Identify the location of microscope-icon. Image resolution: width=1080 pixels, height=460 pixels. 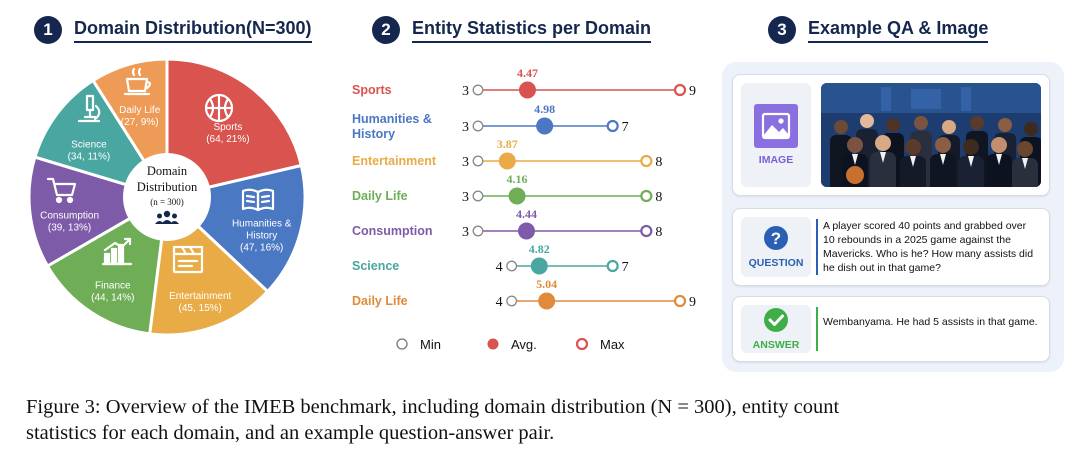
(89, 108).